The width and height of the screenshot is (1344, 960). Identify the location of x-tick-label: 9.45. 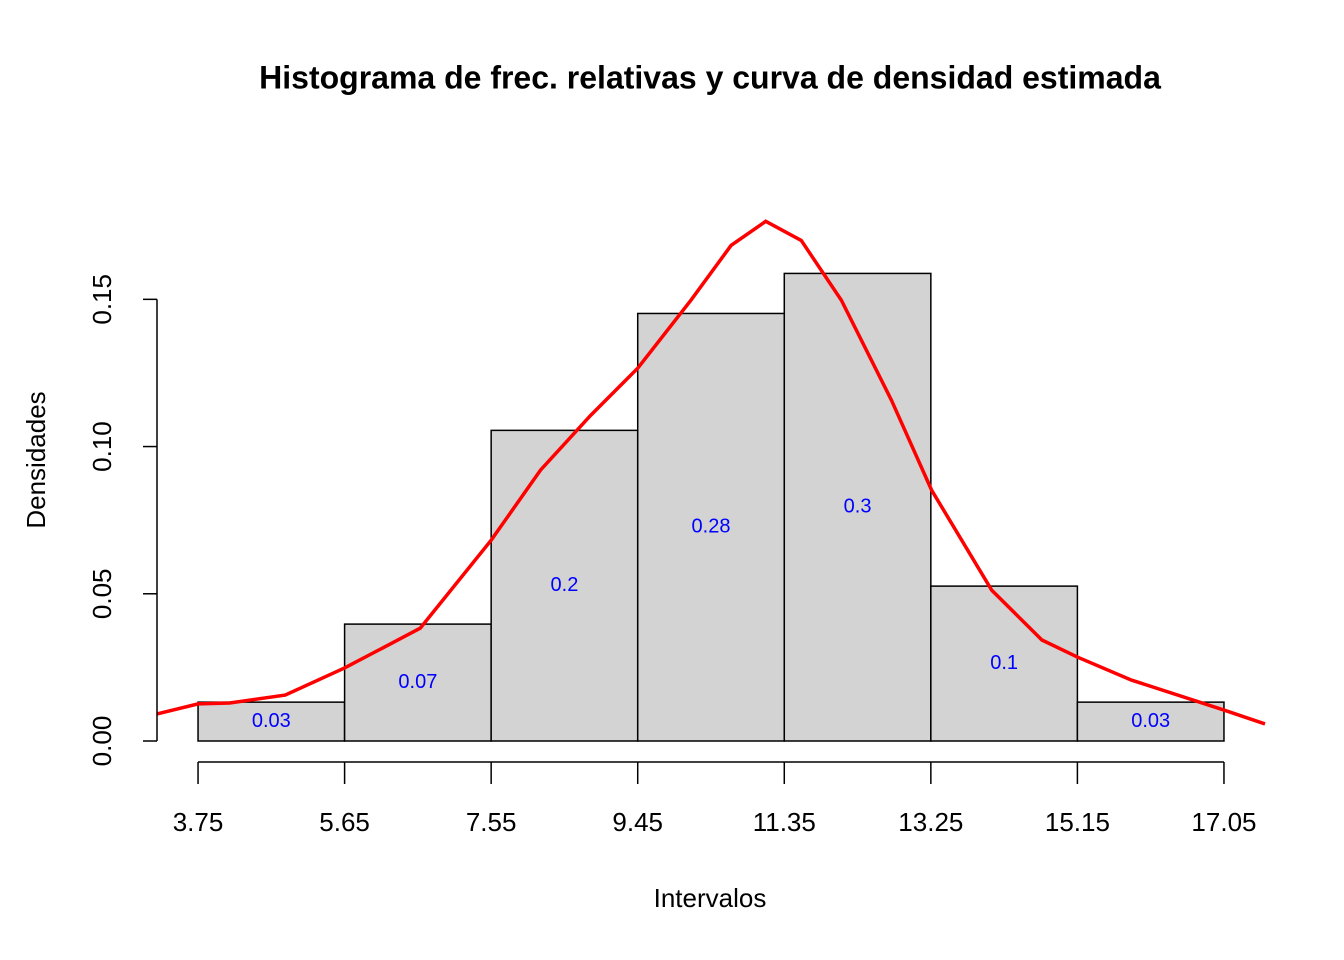
(637, 822).